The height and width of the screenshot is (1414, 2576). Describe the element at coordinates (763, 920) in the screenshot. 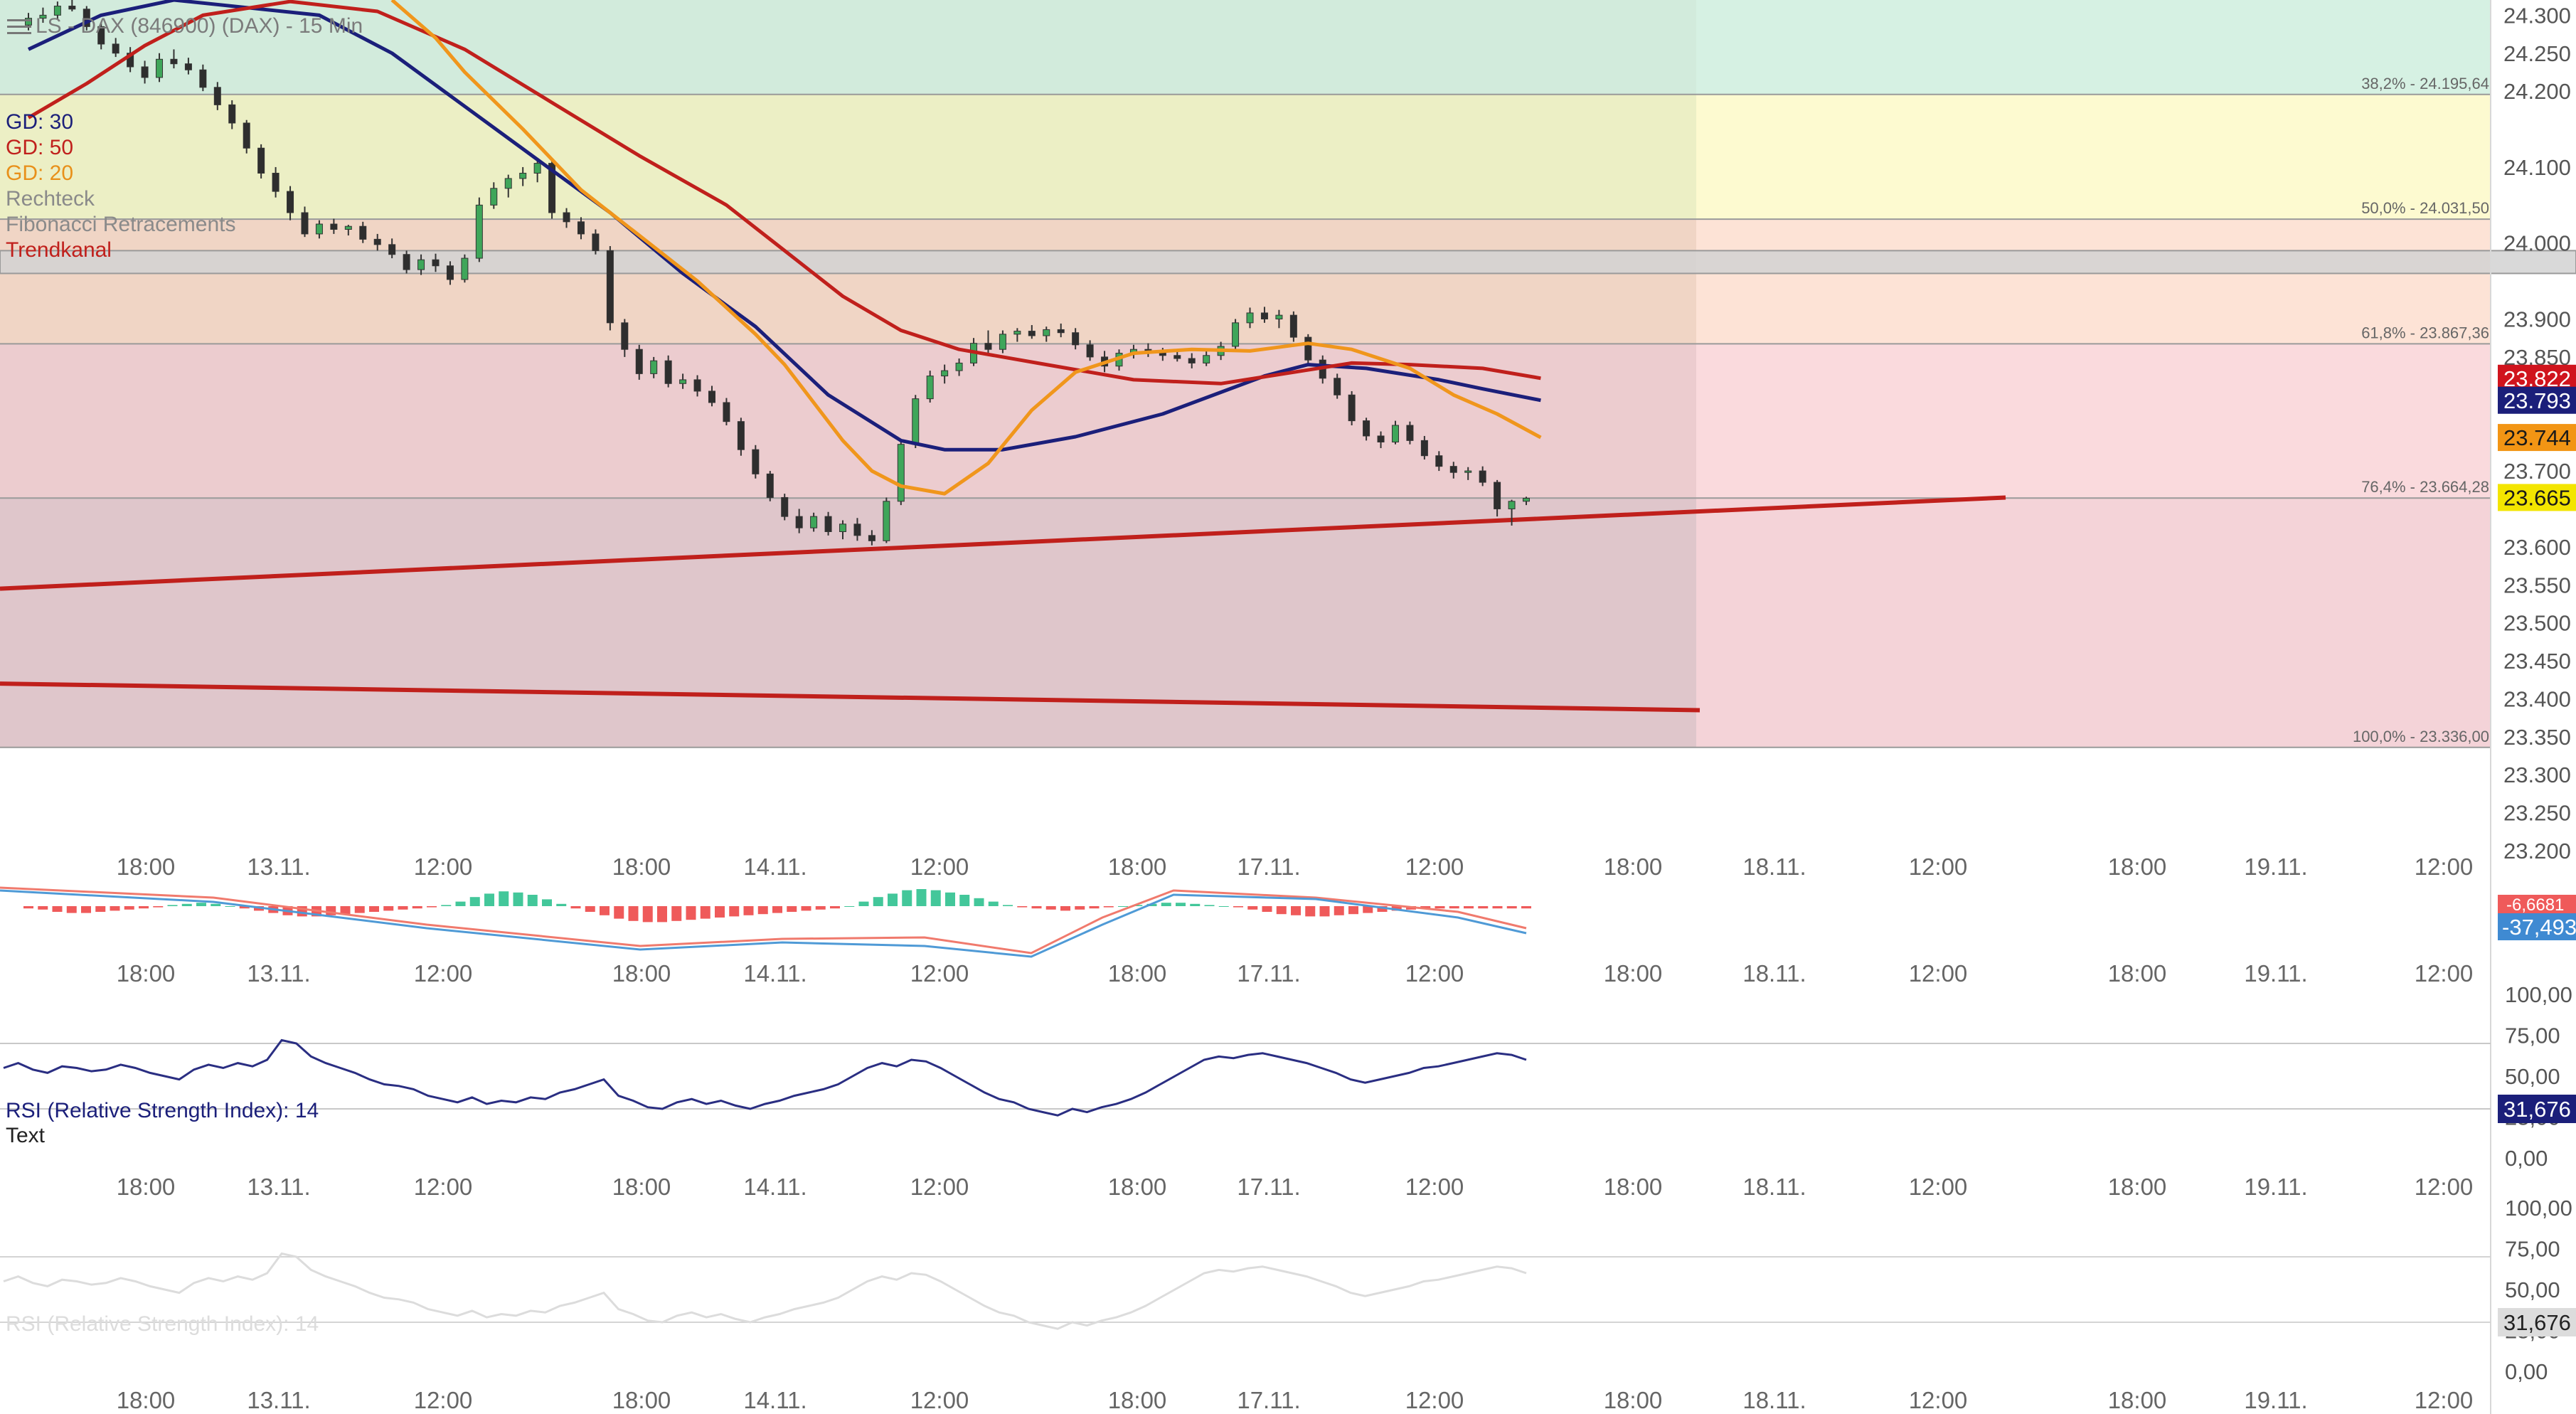

I see `macd-line` at that location.